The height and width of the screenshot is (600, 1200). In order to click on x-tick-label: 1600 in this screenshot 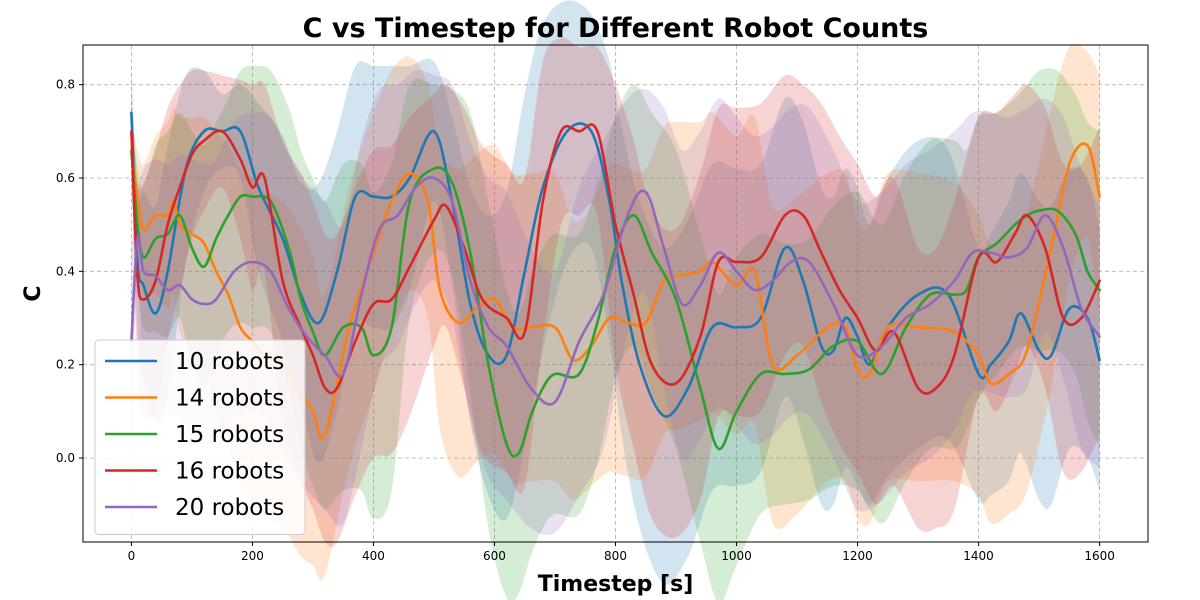, I will do `click(1099, 556)`.